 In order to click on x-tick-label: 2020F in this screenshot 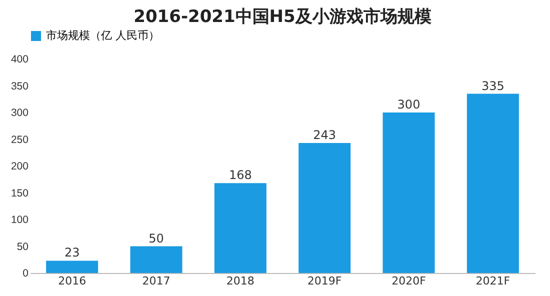, I will do `click(409, 281)`.